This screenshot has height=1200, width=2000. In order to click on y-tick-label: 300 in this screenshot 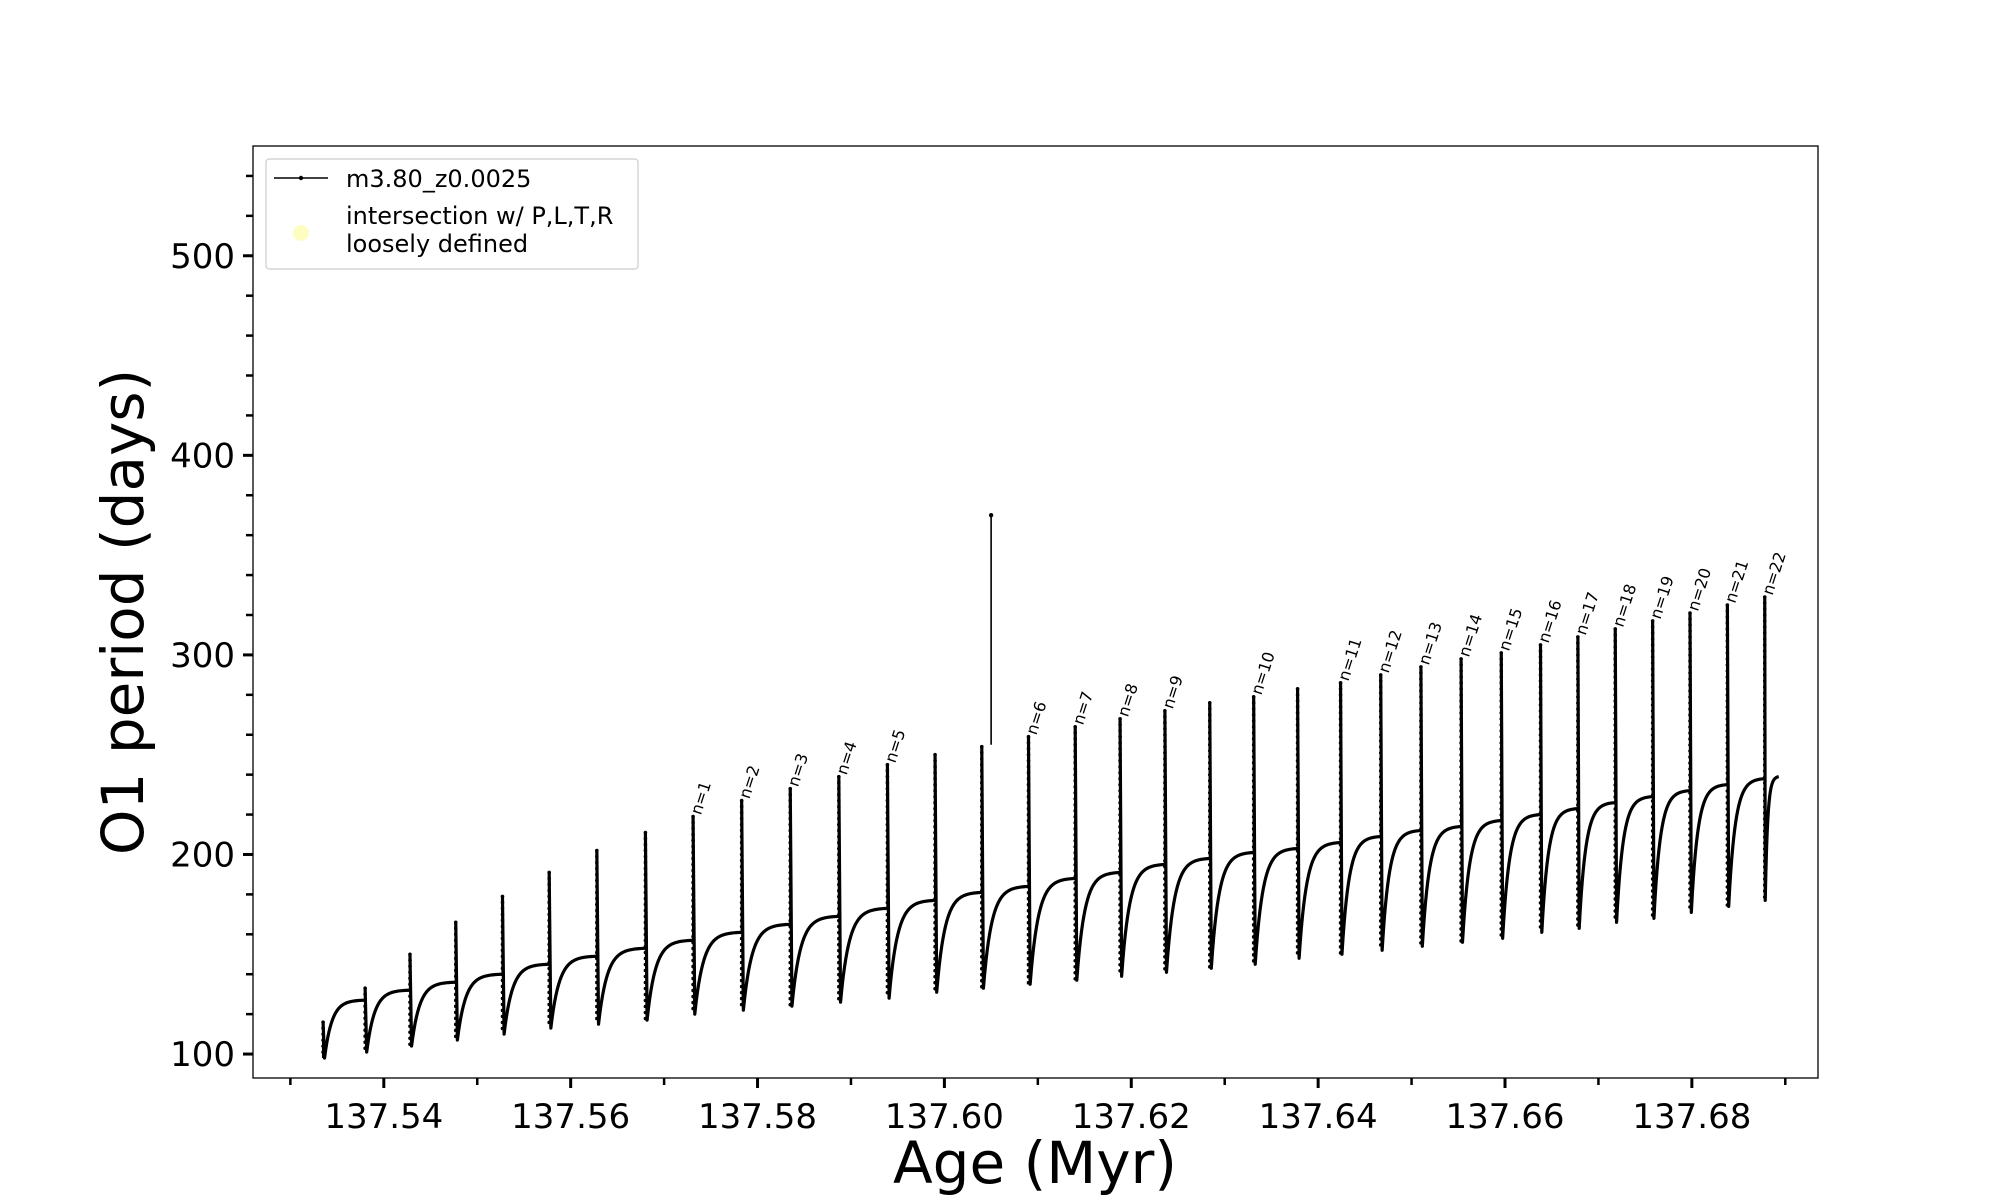, I will do `click(202, 656)`.